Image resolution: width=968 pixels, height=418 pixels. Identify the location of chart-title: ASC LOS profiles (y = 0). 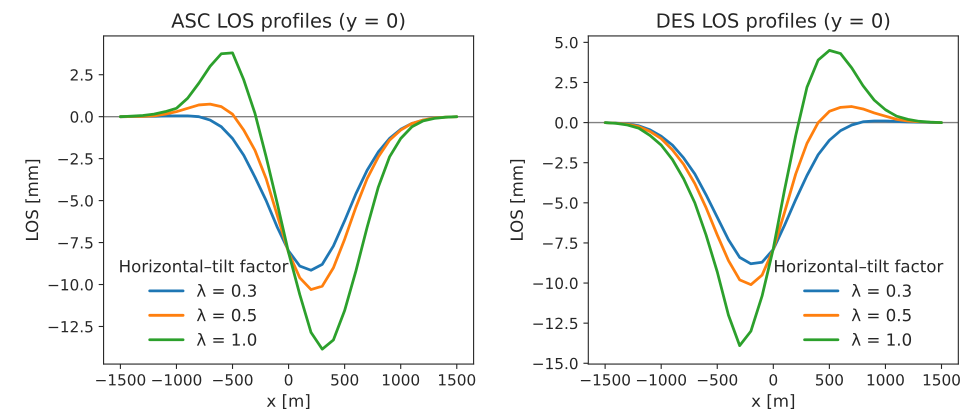
(287, 22).